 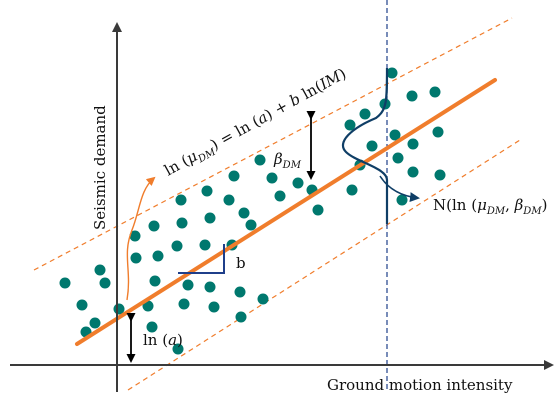 What do you see at coordinates (420, 385) in the screenshot?
I see `x-axis-label: Ground motion intensity` at bounding box center [420, 385].